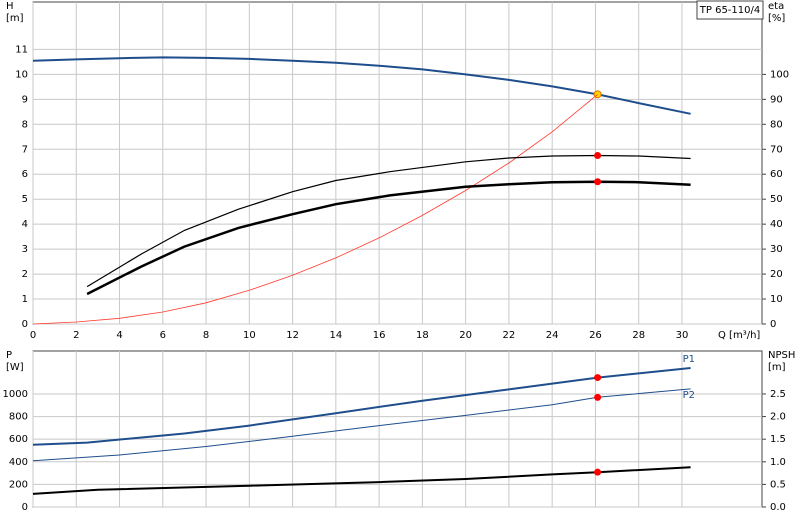  Describe the element at coordinates (76, 335) in the screenshot. I see `x-tick-label: 2` at that location.